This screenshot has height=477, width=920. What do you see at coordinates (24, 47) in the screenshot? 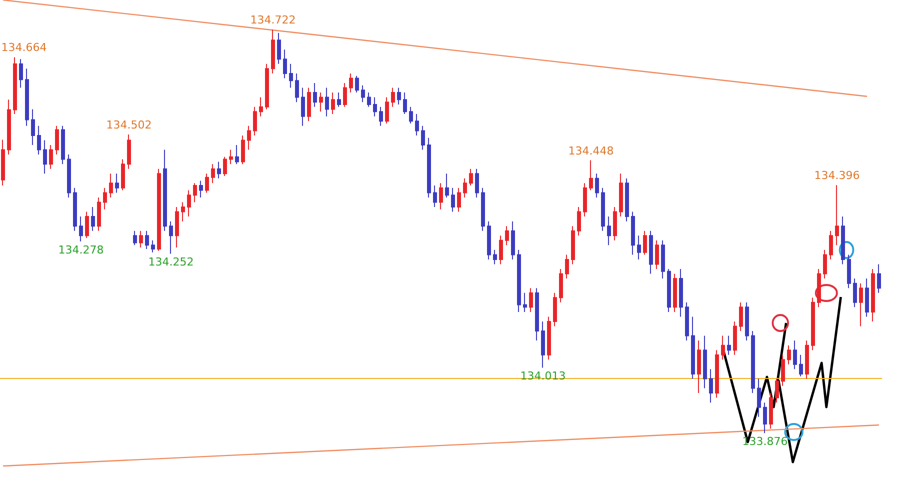
I see `annotation: 134.664` at bounding box center [24, 47].